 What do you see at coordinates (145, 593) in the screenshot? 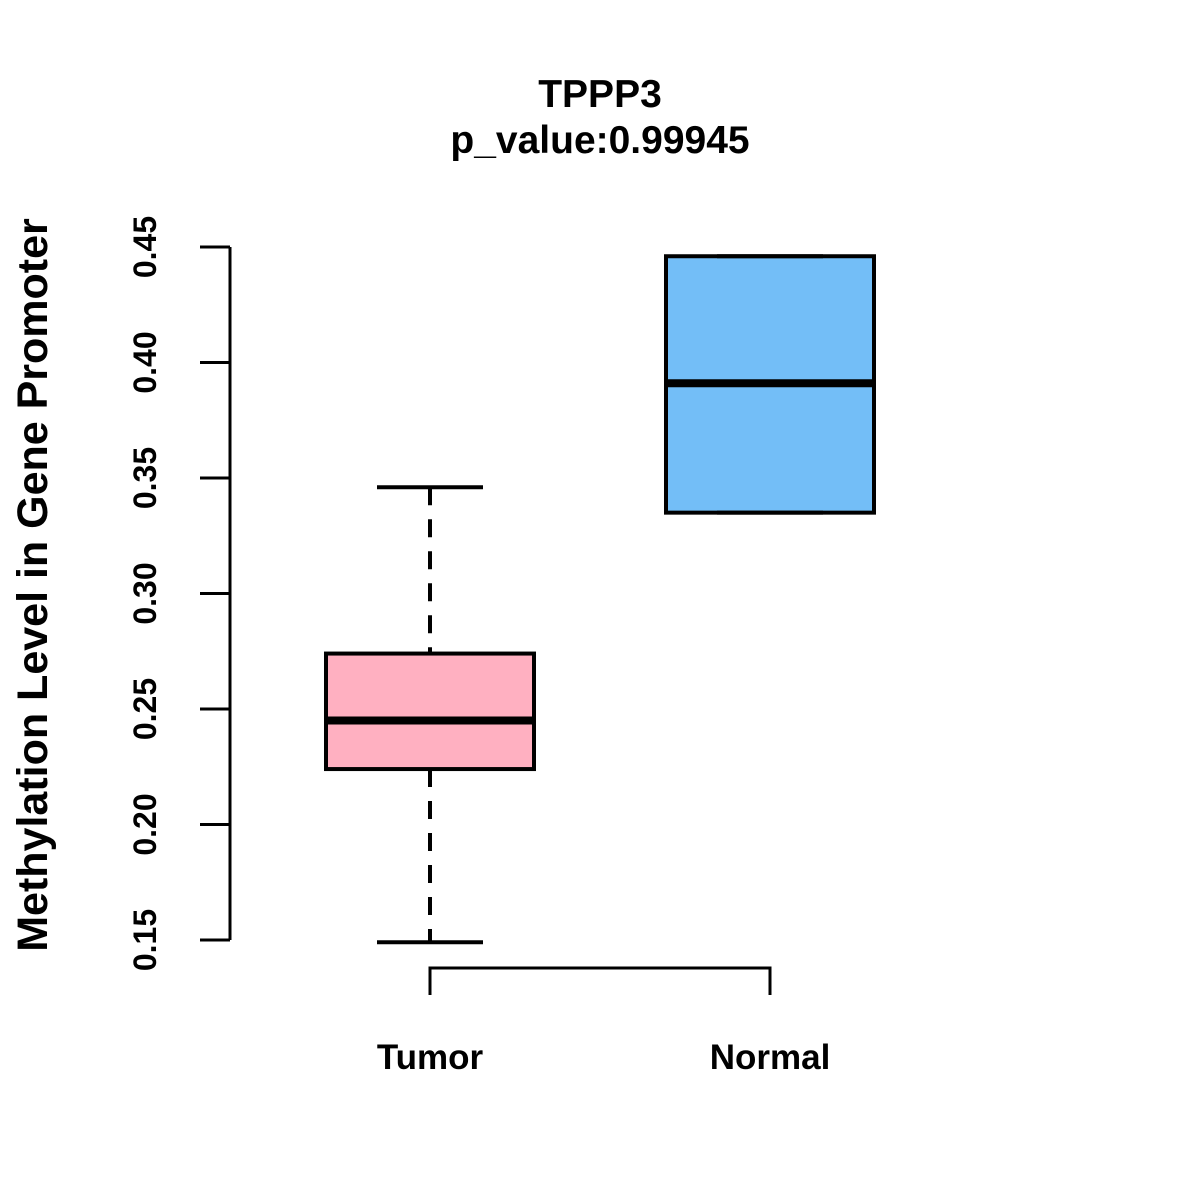
I see `y-axis-tick-label: 0.30` at bounding box center [145, 593].